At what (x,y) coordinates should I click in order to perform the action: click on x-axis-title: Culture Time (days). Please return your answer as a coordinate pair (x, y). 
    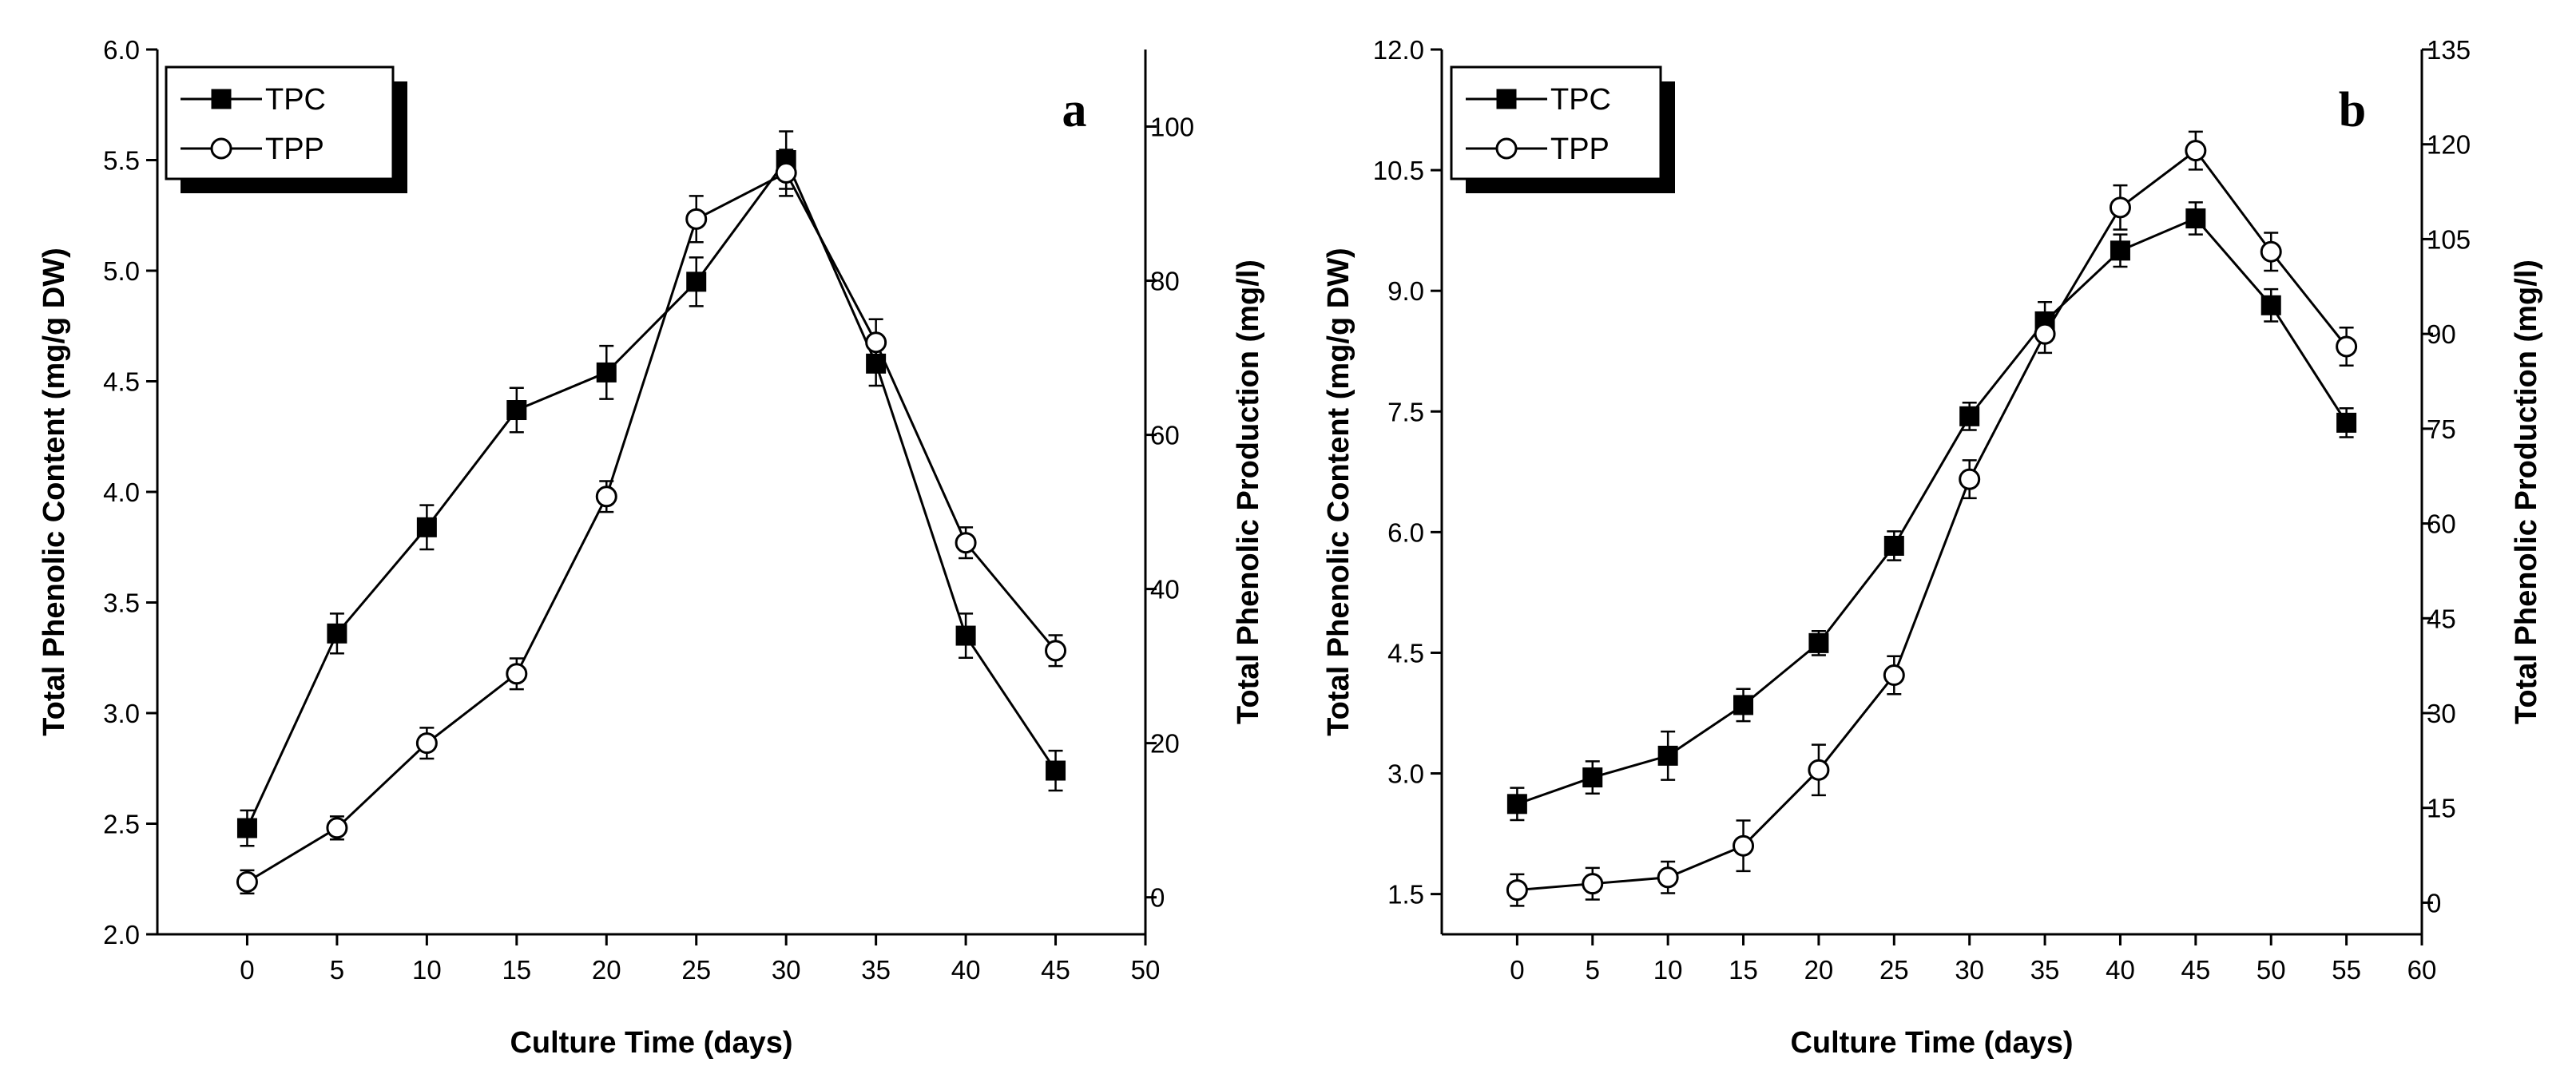
    Looking at the image, I should click on (1931, 1043).